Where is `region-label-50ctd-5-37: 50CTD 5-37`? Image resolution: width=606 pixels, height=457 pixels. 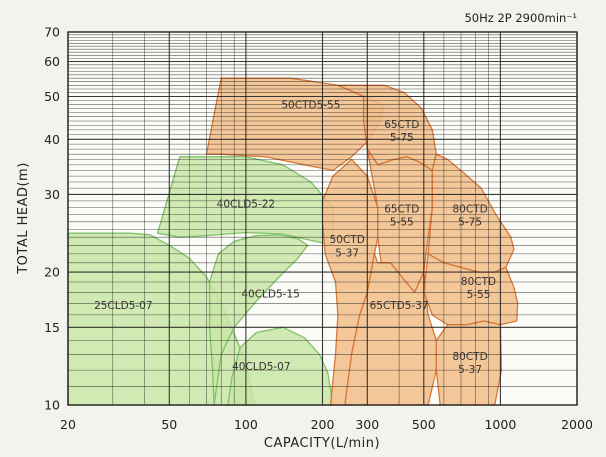
region-label-50ctd-5-37: 50CTD 5-37 is located at coordinates (347, 246).